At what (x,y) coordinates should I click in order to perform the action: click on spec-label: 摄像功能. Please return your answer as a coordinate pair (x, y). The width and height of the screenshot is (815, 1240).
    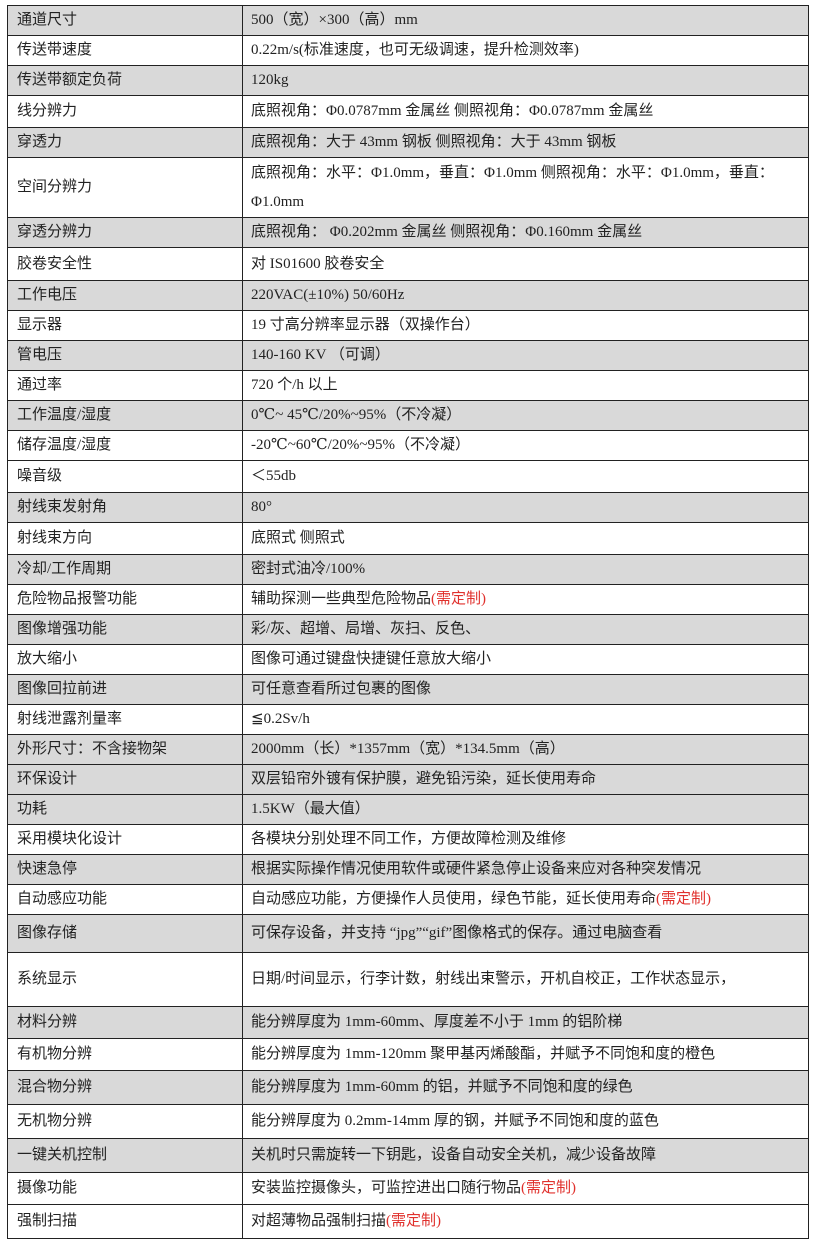
    Looking at the image, I should click on (125, 1188).